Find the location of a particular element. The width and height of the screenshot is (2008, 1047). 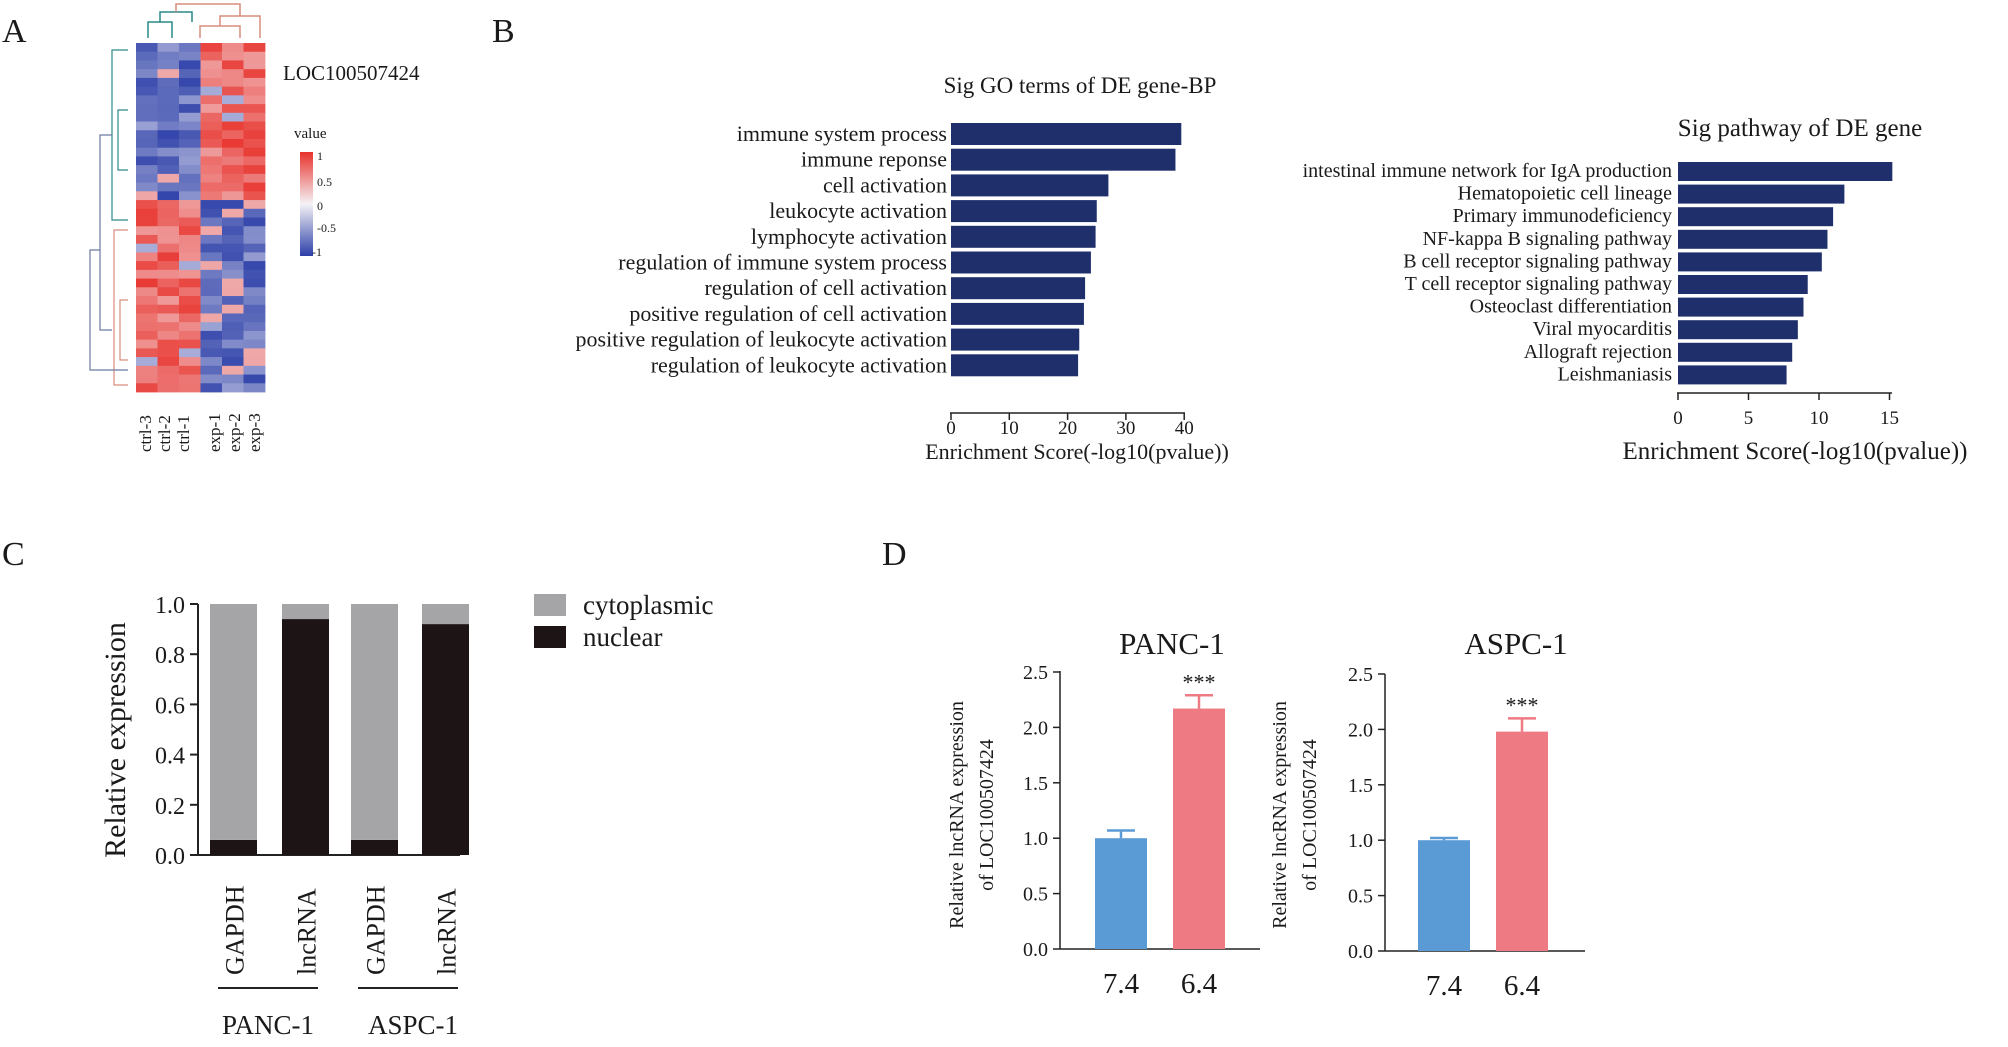

column-label: ctrl-2 is located at coordinates (164, 433).